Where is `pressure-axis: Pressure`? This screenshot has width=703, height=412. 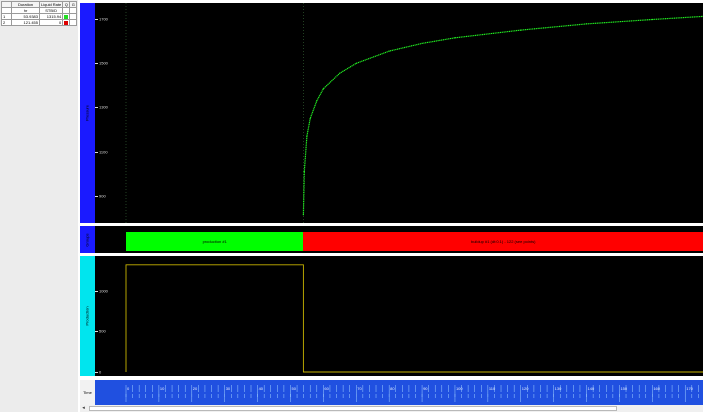 pressure-axis: Pressure is located at coordinates (87, 113).